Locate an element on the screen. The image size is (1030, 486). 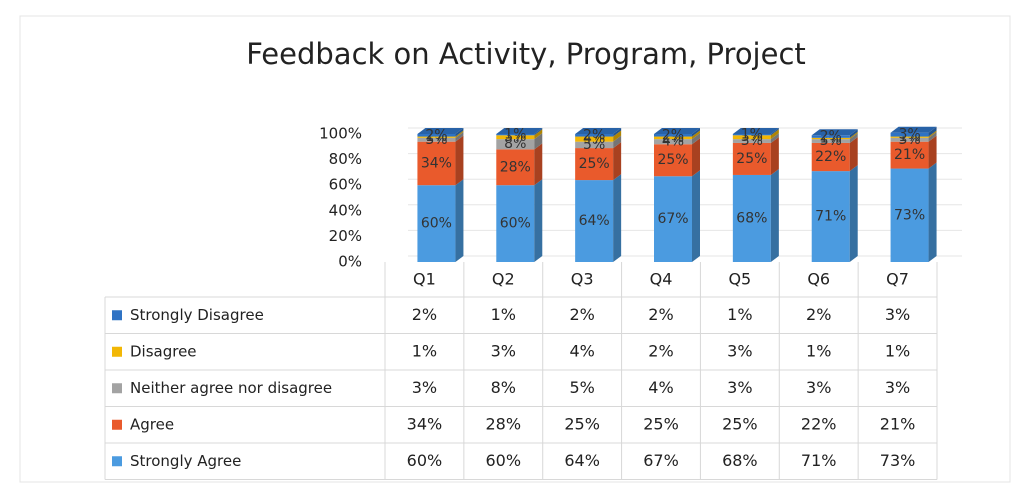
table-cell: 22% is located at coordinates (819, 423).